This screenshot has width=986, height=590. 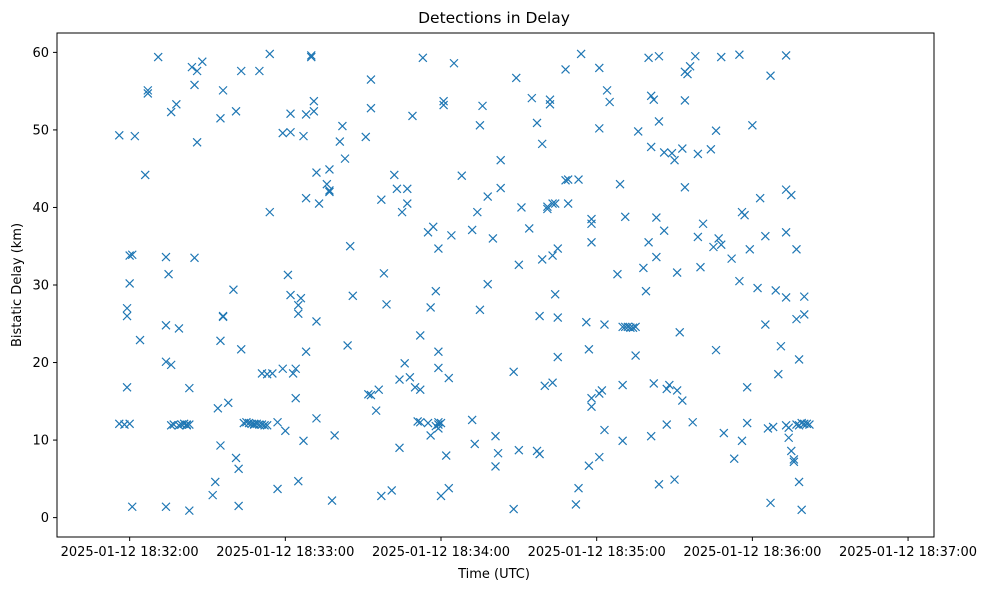 What do you see at coordinates (441, 552) in the screenshot?
I see `x-tick-label: 2025-01-12 18:34:00` at bounding box center [441, 552].